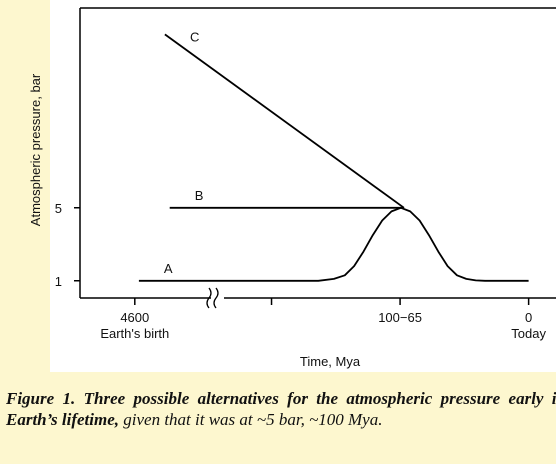  I want to click on y-axis-label: Atmospheric pressure, bar, so click(35, 149).